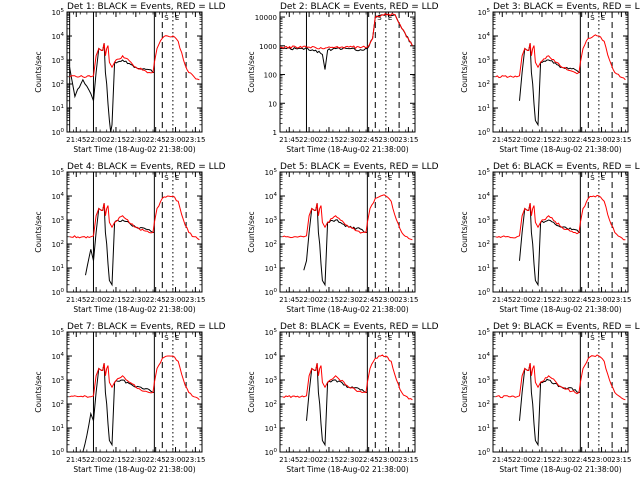 The width and height of the screenshot is (640, 484). What do you see at coordinates (566, 7) in the screenshot?
I see `panel-title: Det 3: BLACK = Events, RED = LLD` at bounding box center [566, 7].